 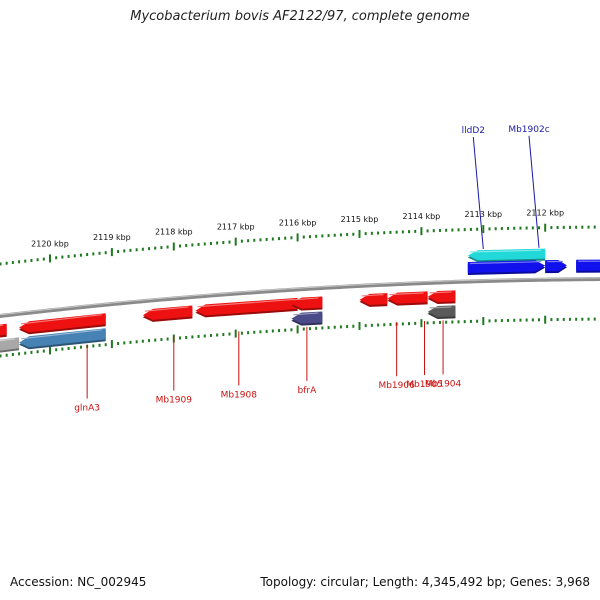 I want to click on accession-text: Accession: NC_002945, so click(x=78, y=582).